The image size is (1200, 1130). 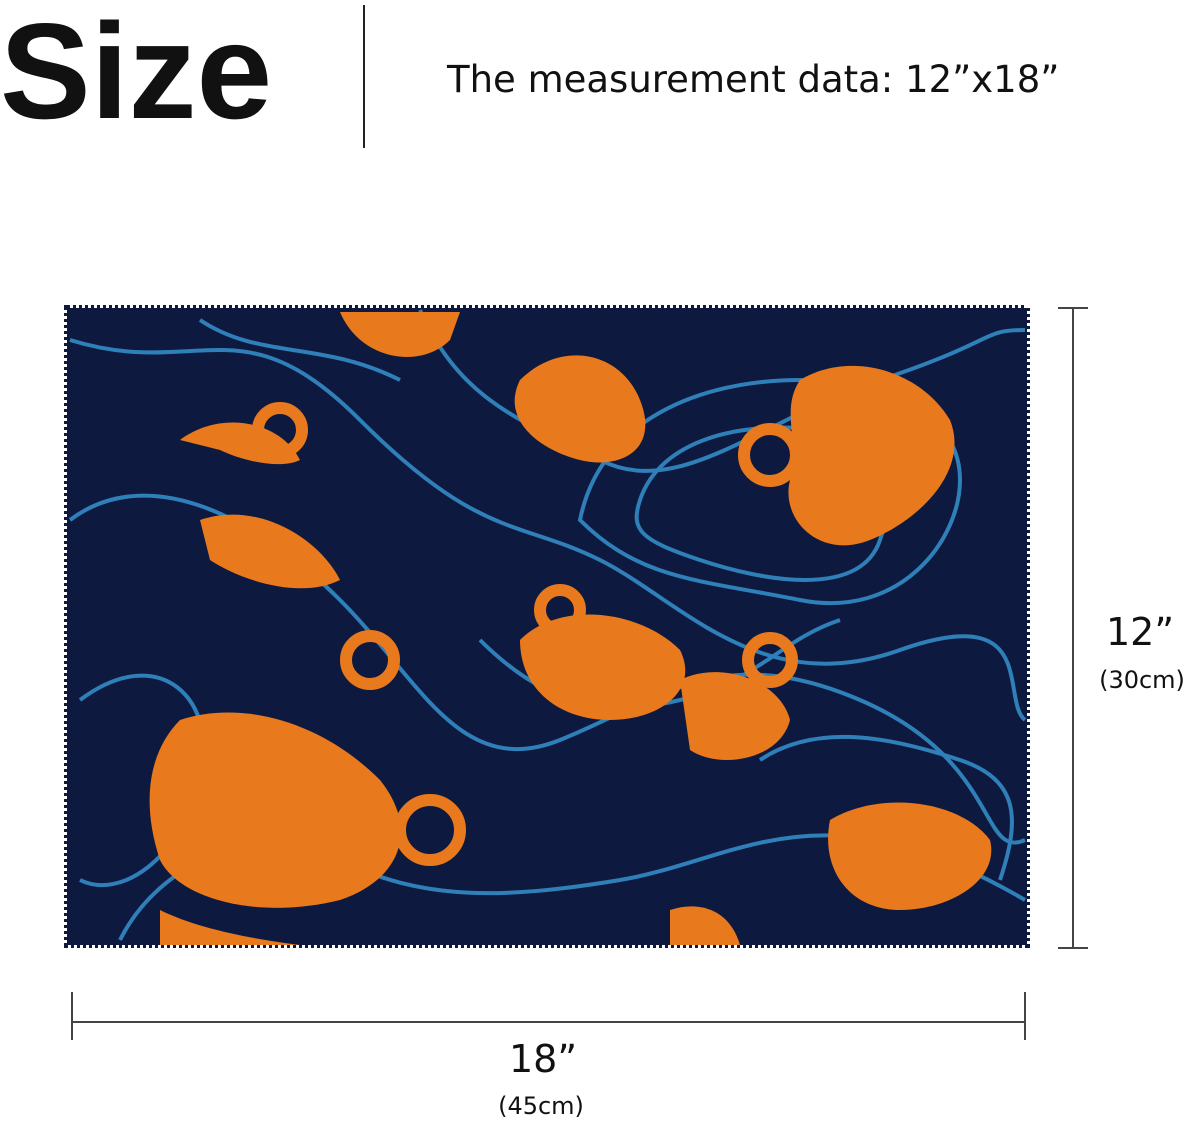 What do you see at coordinates (1140, 632) in the screenshot?
I see `height-label: 12”` at bounding box center [1140, 632].